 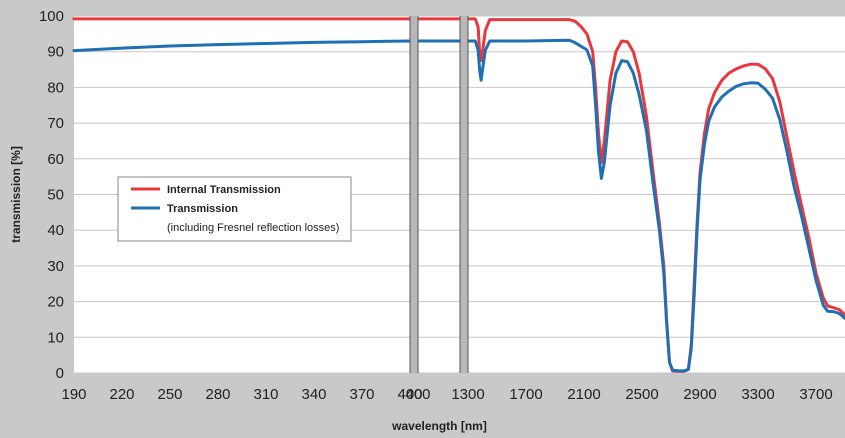 What do you see at coordinates (55, 159) in the screenshot?
I see `y-tick-label-60: 60` at bounding box center [55, 159].